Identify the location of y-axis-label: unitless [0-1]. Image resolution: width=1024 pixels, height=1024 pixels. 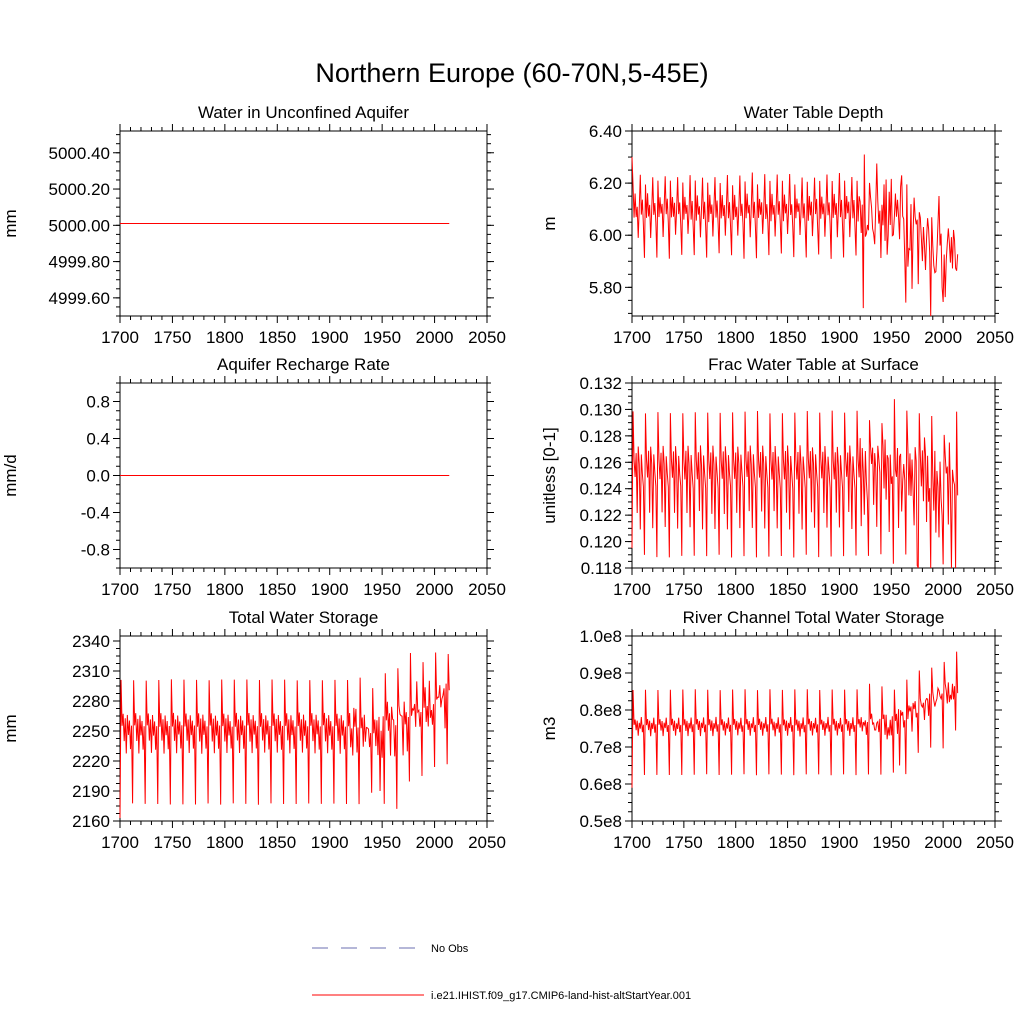
(549, 475).